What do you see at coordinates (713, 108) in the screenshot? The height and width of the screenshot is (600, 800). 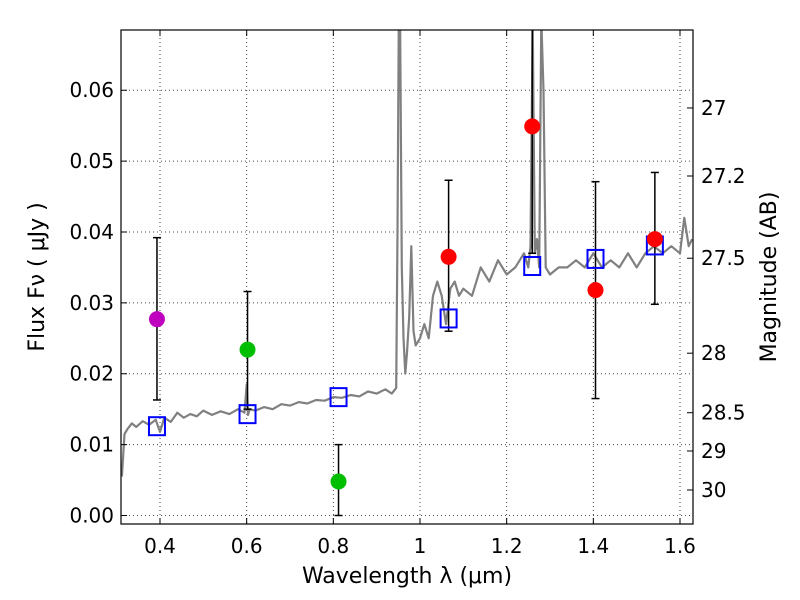 I see `magnitude-tick-label: 27` at bounding box center [713, 108].